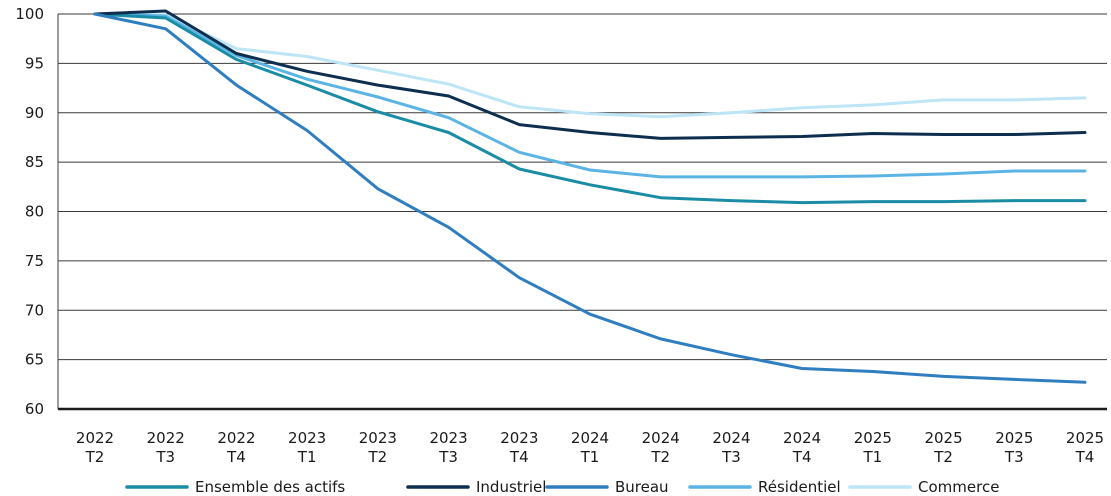 This screenshot has height=496, width=1111. Describe the element at coordinates (34, 162) in the screenshot. I see `y-tick-label: 85` at that location.